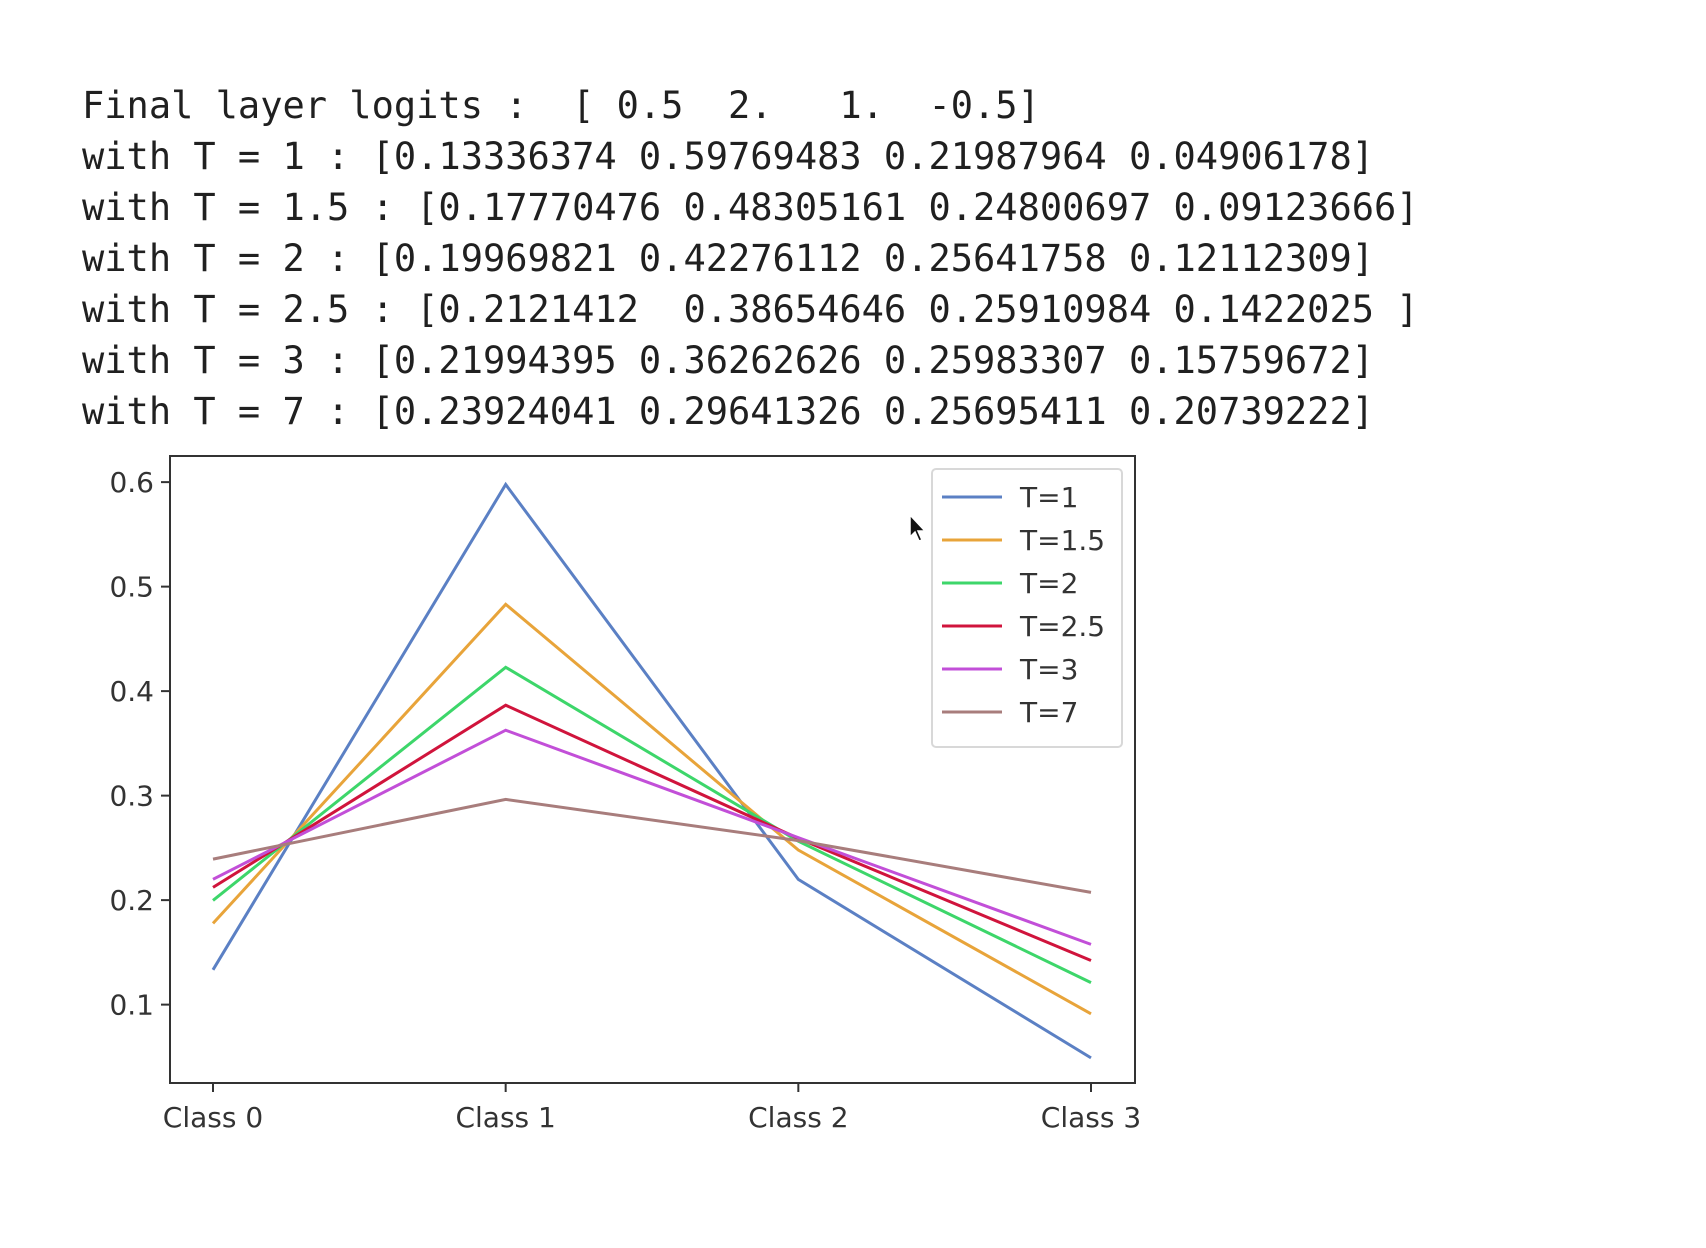 Image resolution: width=1706 pixels, height=1248 pixels. What do you see at coordinates (798, 1117) in the screenshot?
I see `x-tick-label: Class 2` at bounding box center [798, 1117].